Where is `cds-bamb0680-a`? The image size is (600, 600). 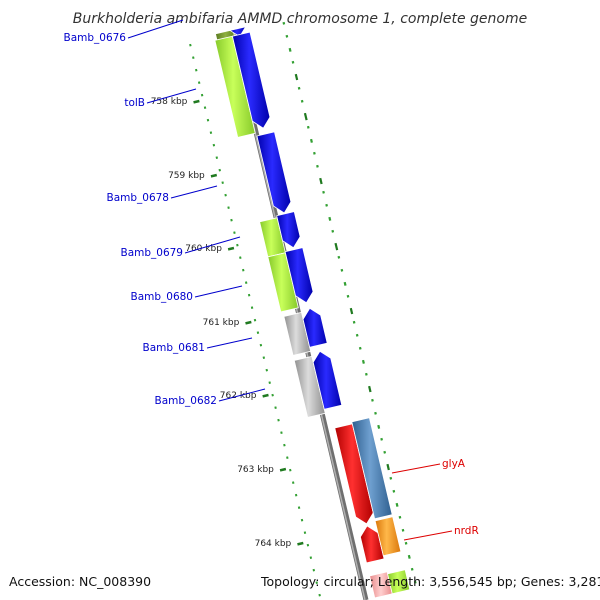 cds-bamb0680-a is located at coordinates (283, 282).